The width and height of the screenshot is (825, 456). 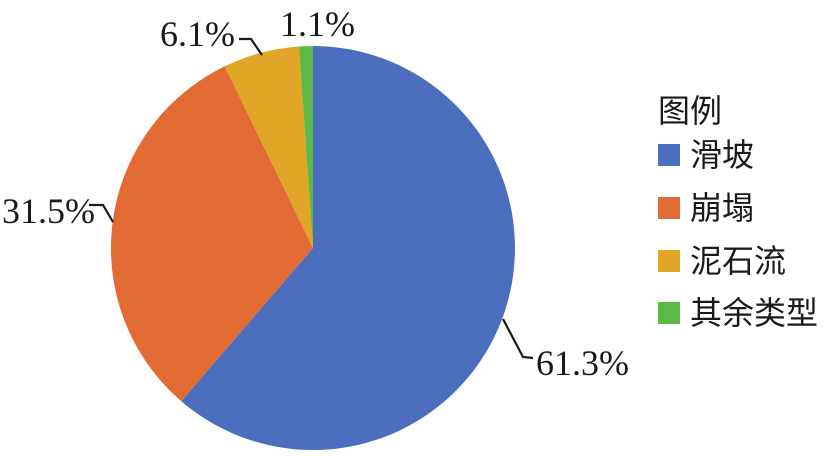 I want to click on pie-slice-other-types, so click(x=306, y=147).